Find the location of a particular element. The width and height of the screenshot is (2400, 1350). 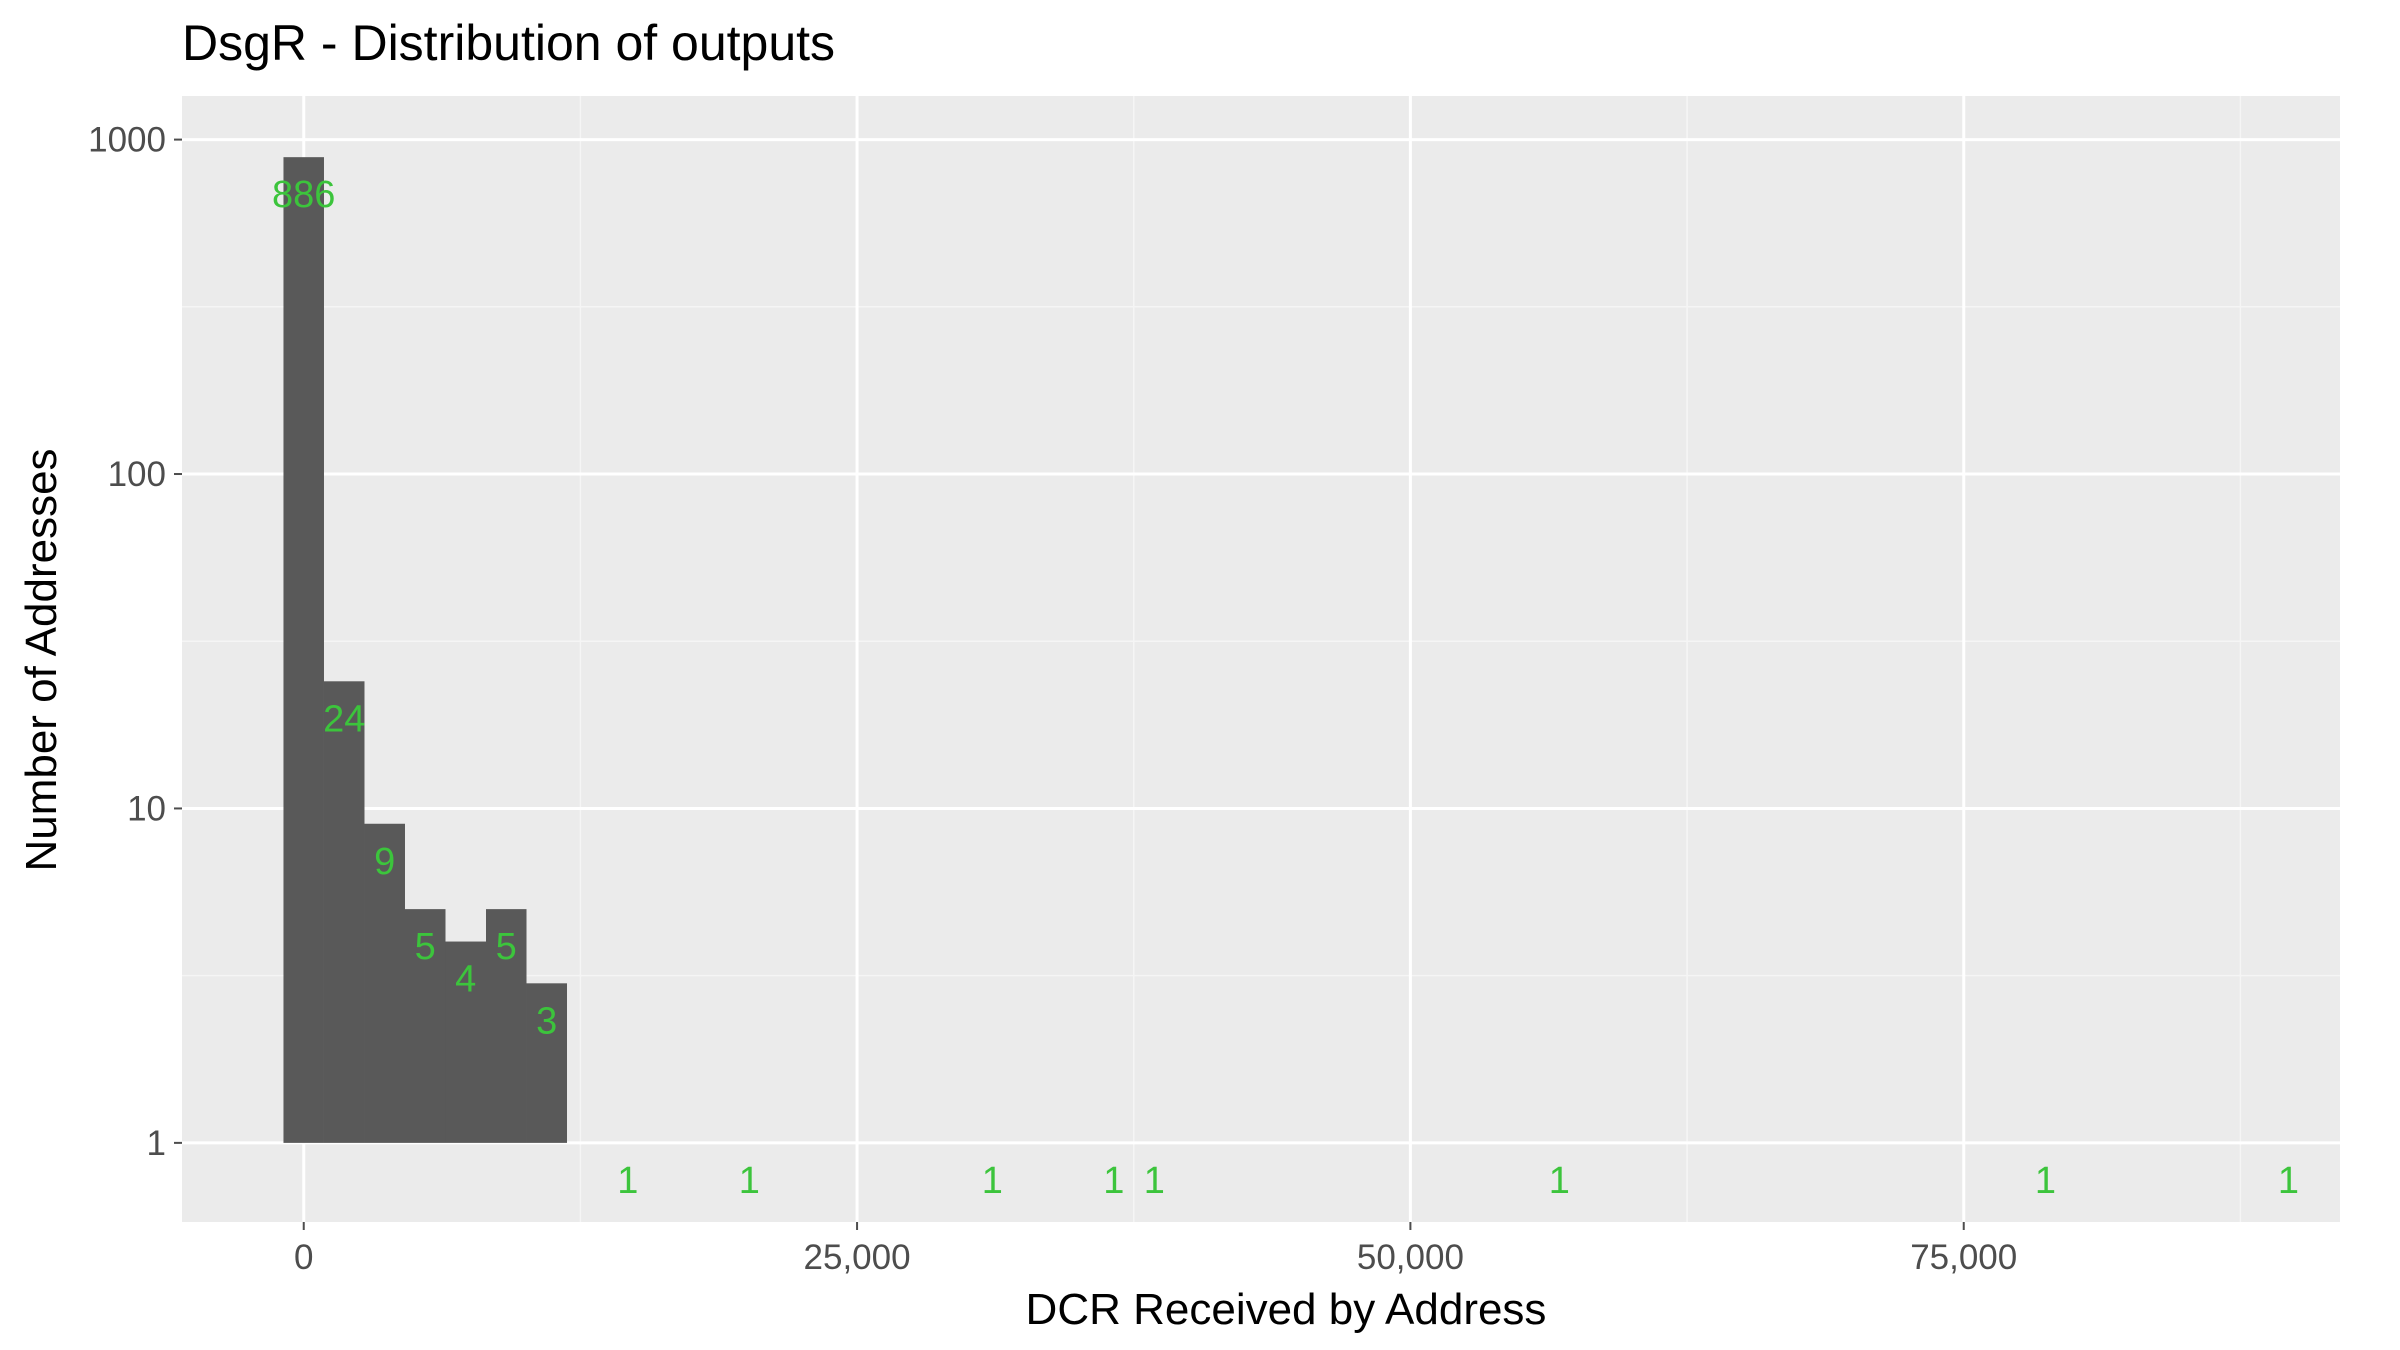

bin-count-label: 24 is located at coordinates (344, 719).